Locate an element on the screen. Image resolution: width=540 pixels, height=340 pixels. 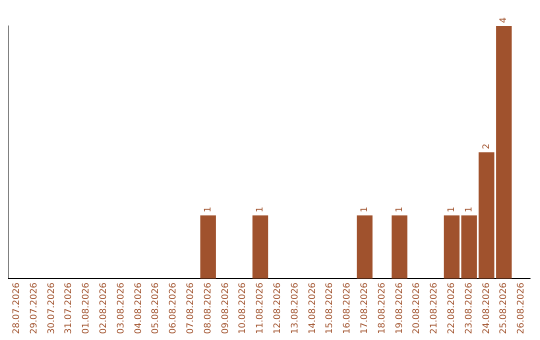
x-tick-label: 22.08.2026 is located at coordinates (452, 308).